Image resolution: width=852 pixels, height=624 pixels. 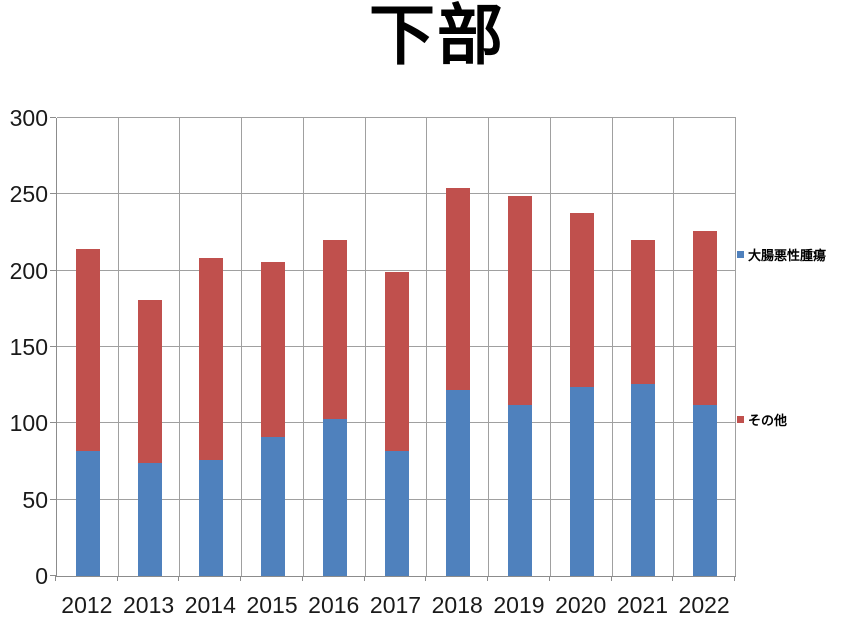 I want to click on bar-segment-2018-series2, so click(x=458, y=289).